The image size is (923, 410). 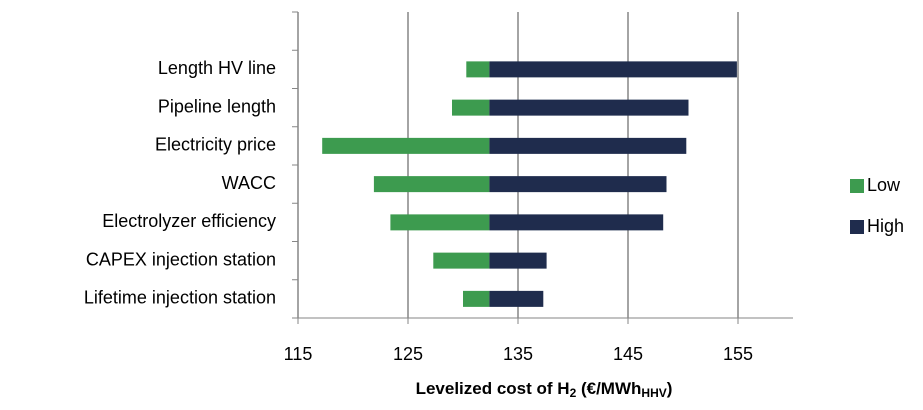 I want to click on legend-label: High, so click(x=885, y=226).